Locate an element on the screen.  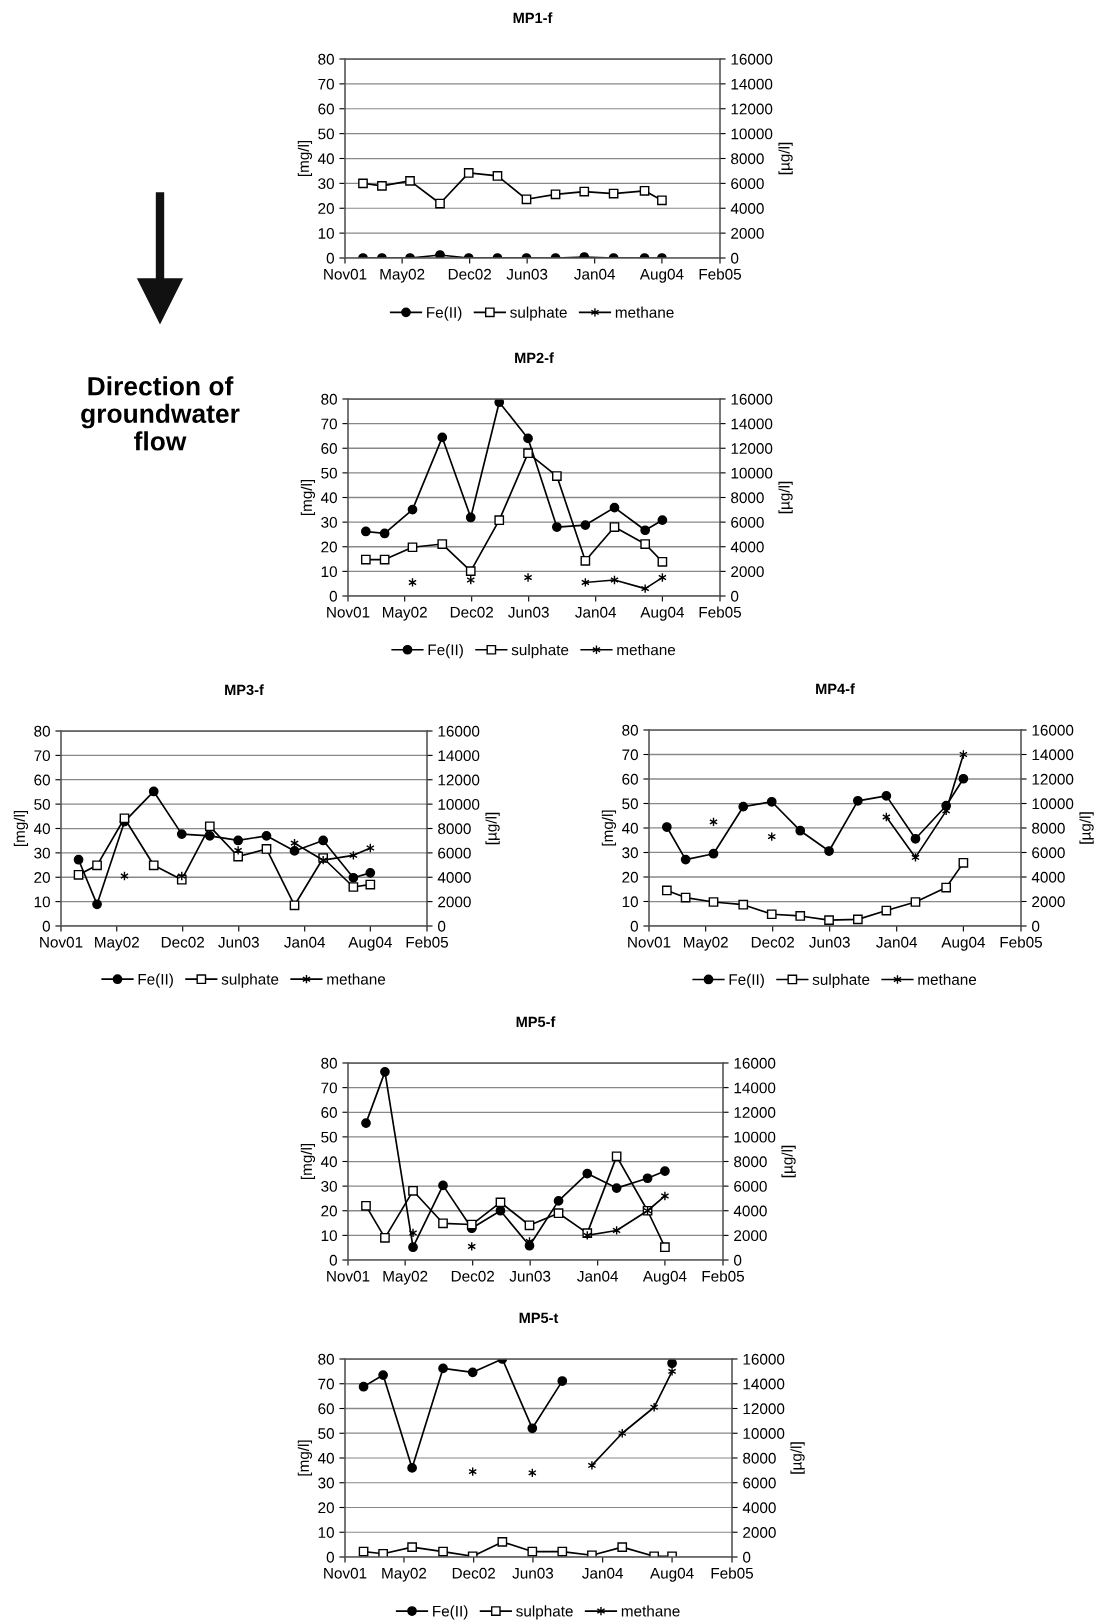
chart-title: MP2-f is located at coordinates (534, 357).